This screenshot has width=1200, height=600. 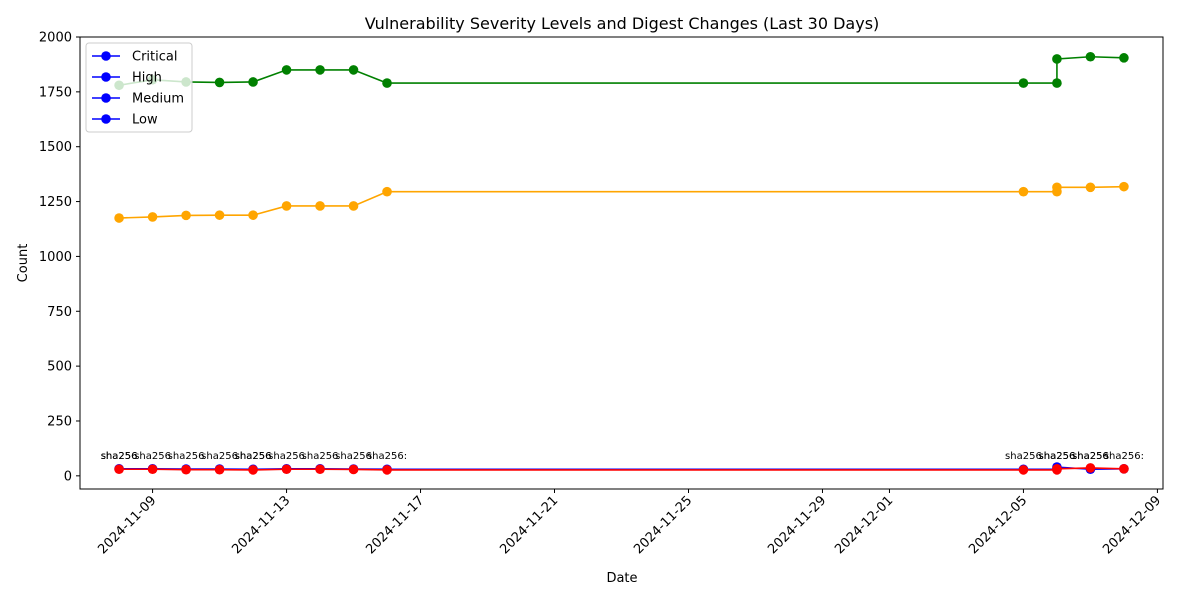 What do you see at coordinates (145, 120) in the screenshot?
I see `legend-label: Low` at bounding box center [145, 120].